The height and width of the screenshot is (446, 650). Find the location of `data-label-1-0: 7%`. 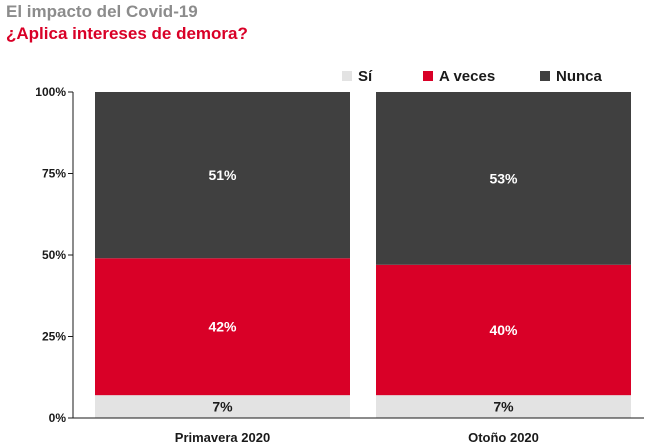

data-label-1-0: 7% is located at coordinates (503, 407).